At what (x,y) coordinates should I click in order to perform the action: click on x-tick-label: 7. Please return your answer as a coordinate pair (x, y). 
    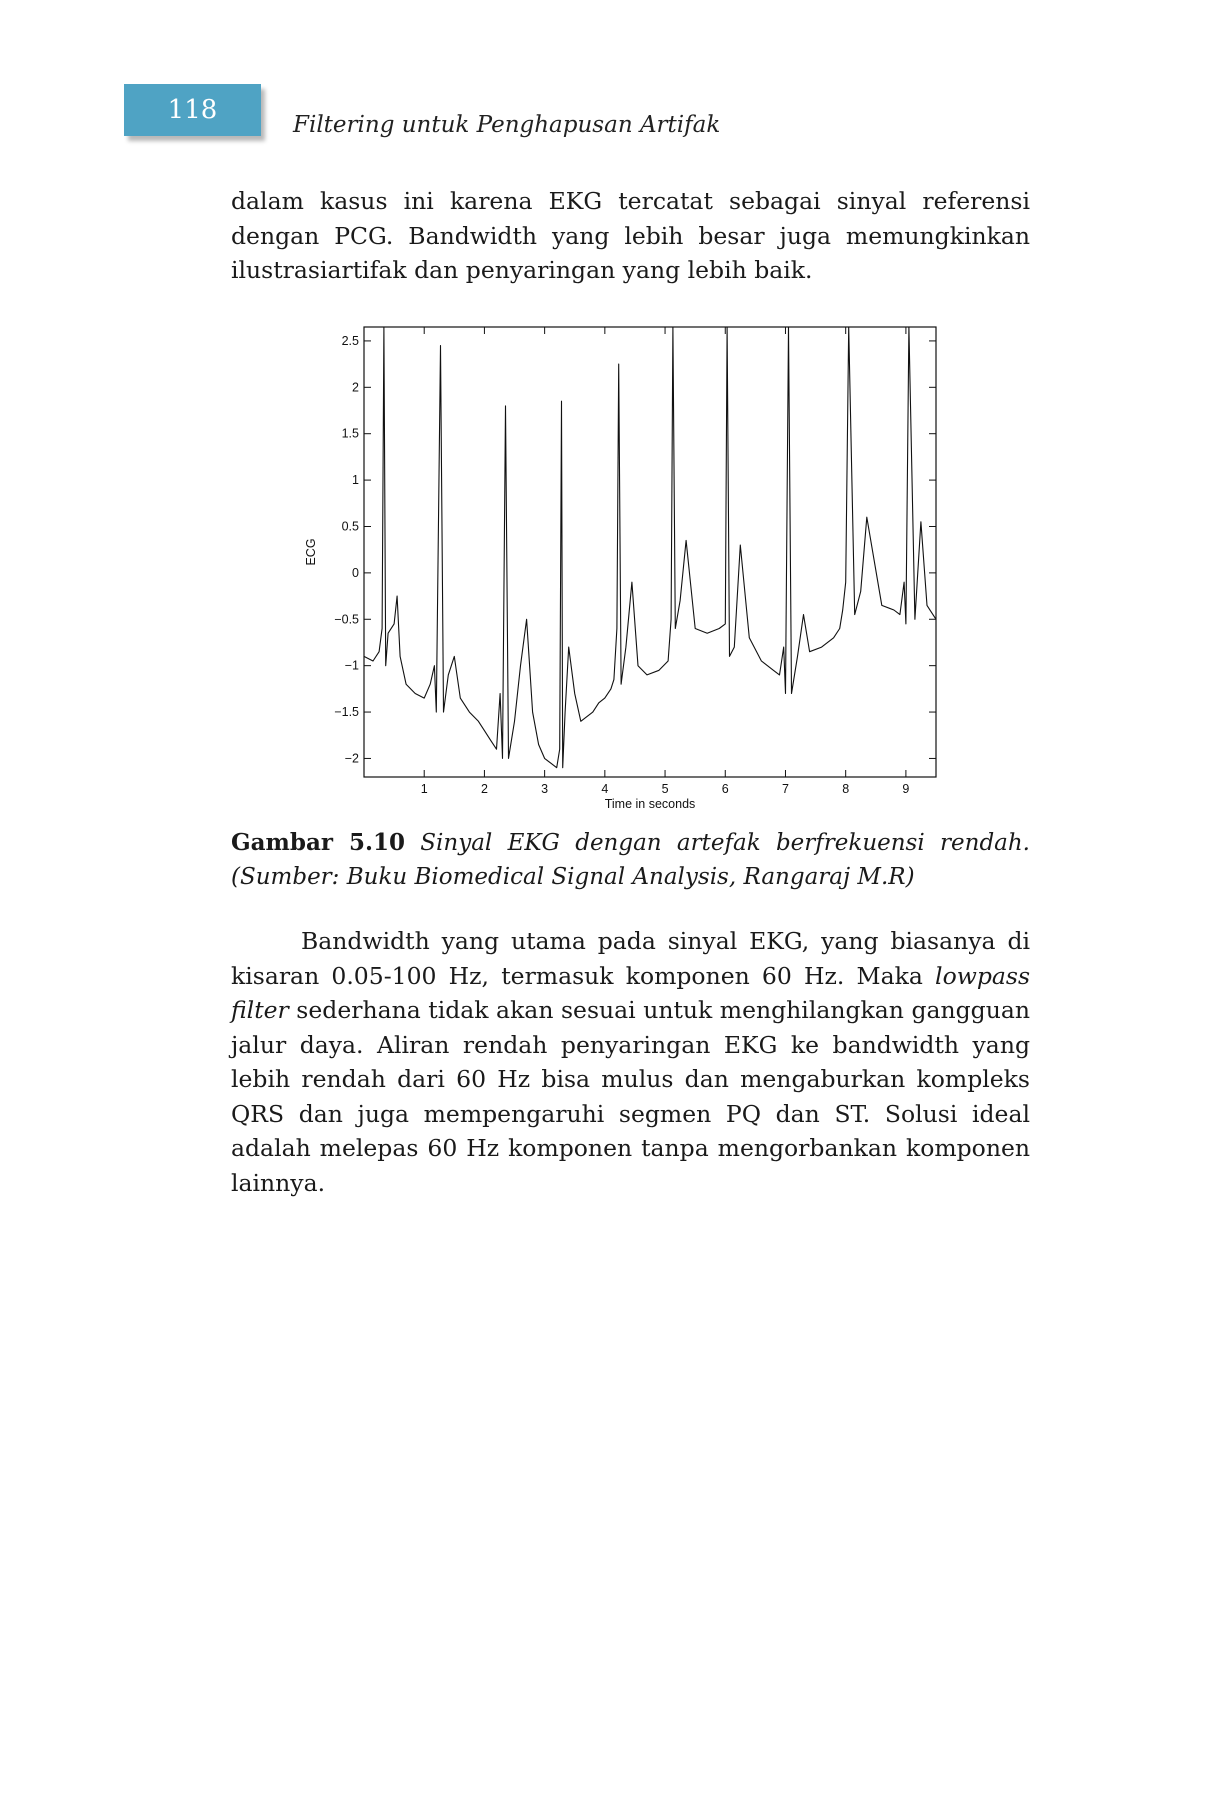
    Looking at the image, I should click on (785, 789).